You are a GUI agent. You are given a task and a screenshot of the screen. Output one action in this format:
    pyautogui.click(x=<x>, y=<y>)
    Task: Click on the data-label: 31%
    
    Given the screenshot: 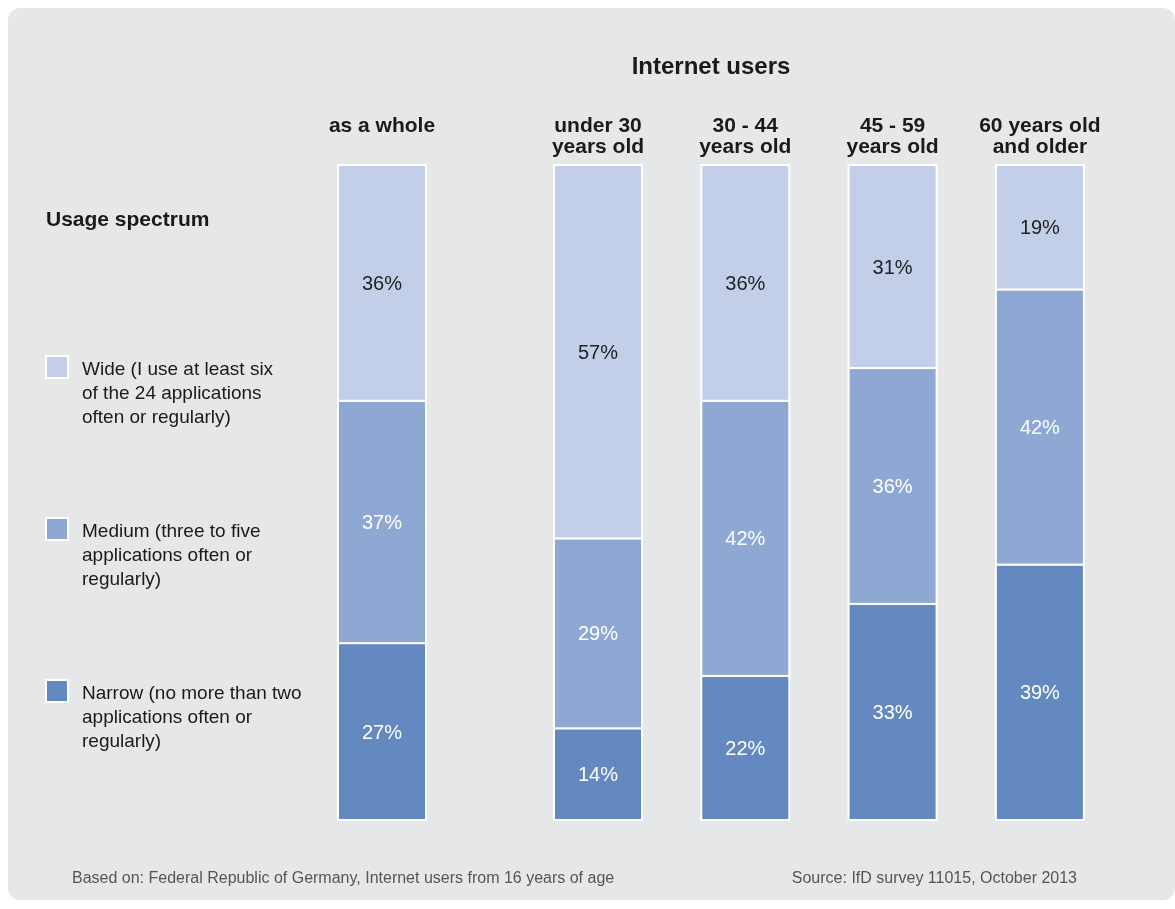 What is the action you would take?
    pyautogui.click(x=892, y=266)
    